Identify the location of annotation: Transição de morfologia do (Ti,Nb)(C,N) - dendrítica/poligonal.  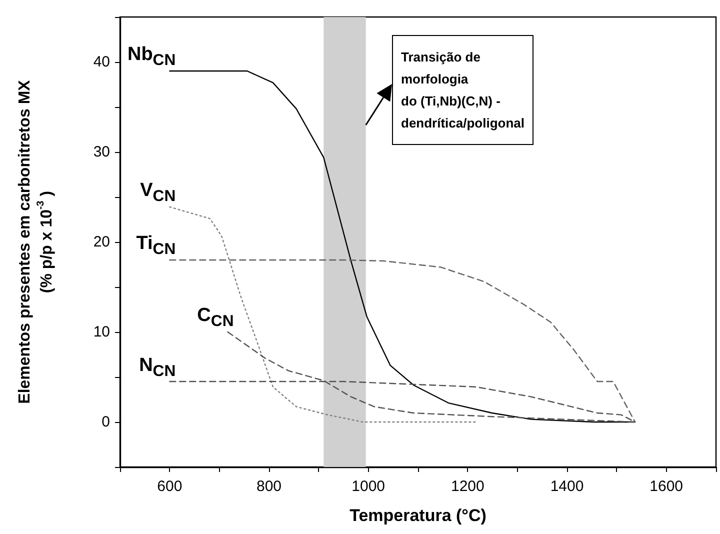
(463, 90).